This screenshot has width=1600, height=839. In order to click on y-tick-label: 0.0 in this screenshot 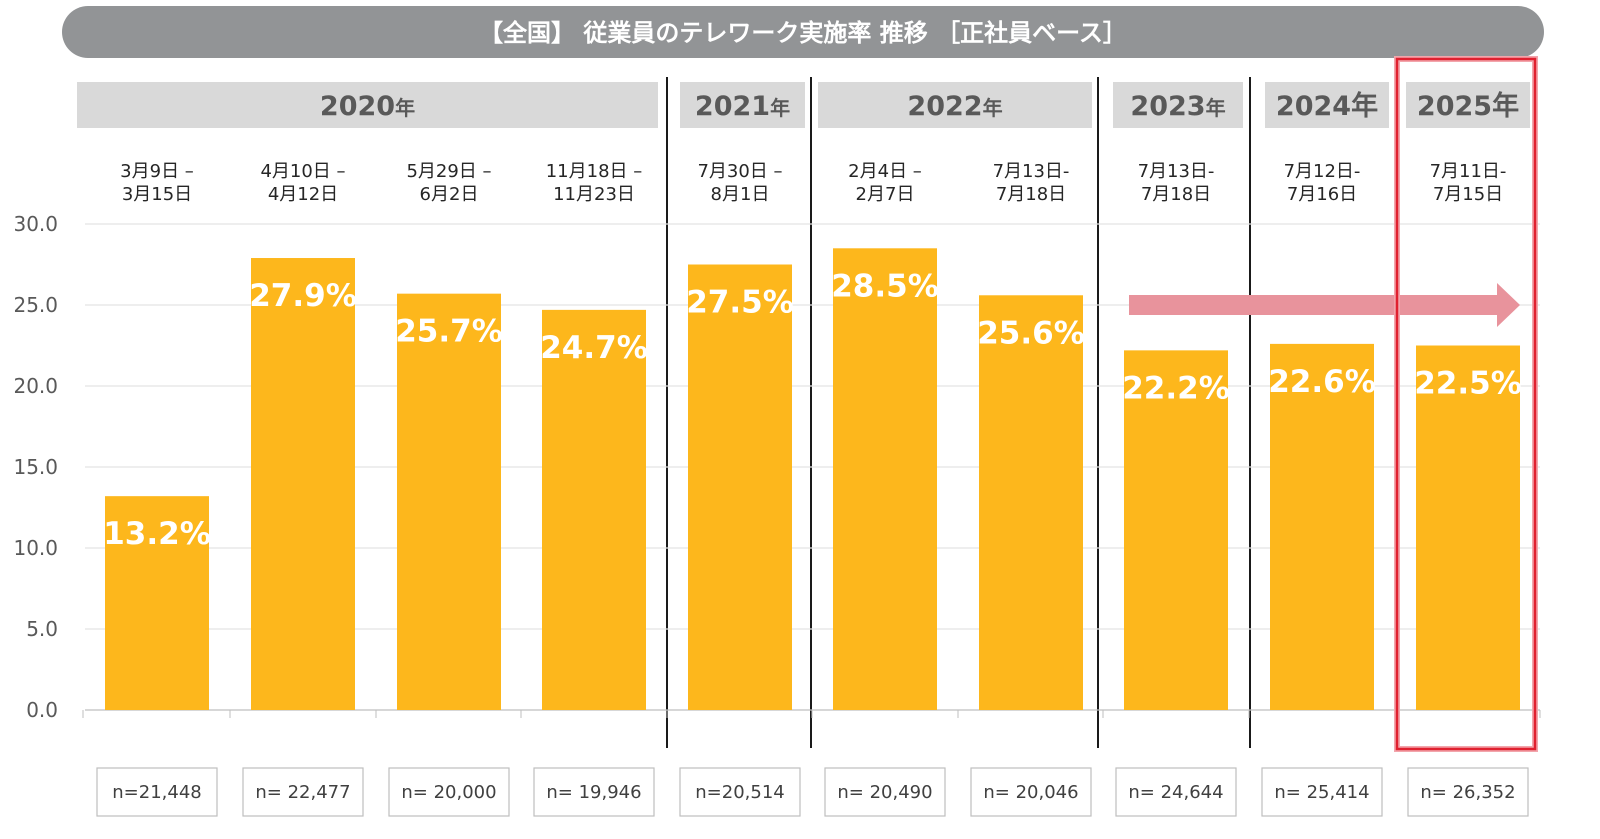, I will do `click(42, 710)`.